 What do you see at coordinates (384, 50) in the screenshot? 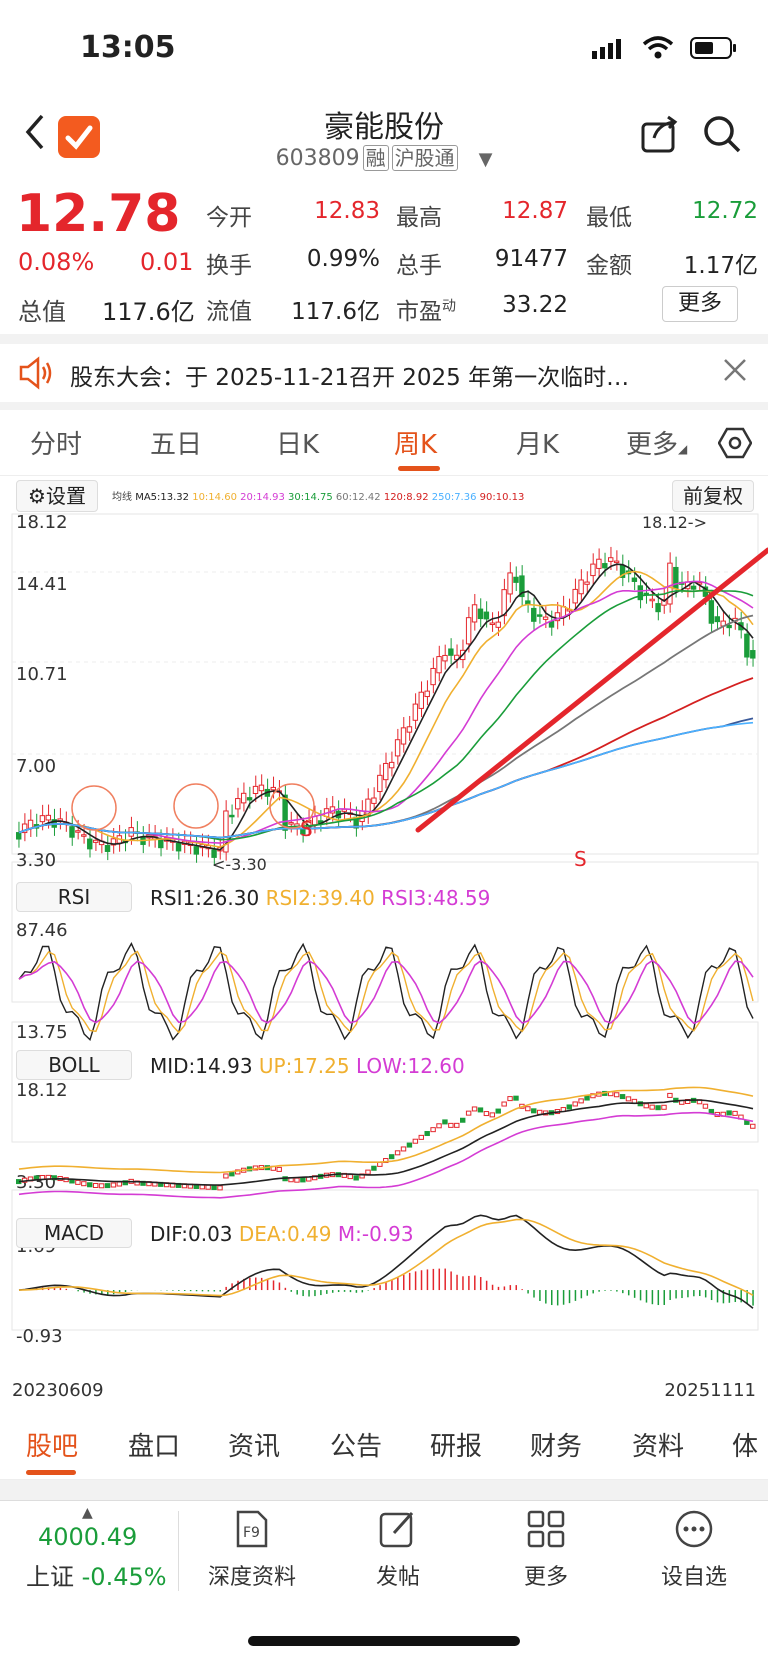
I see `status-bar: 13:05` at bounding box center [384, 50].